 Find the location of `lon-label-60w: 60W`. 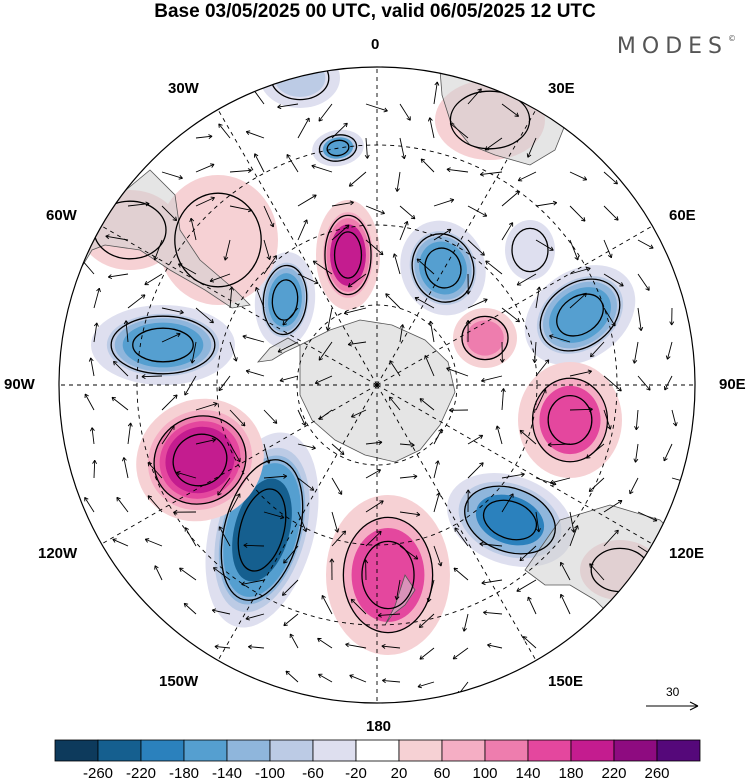

lon-label-60w: 60W is located at coordinates (61, 215).